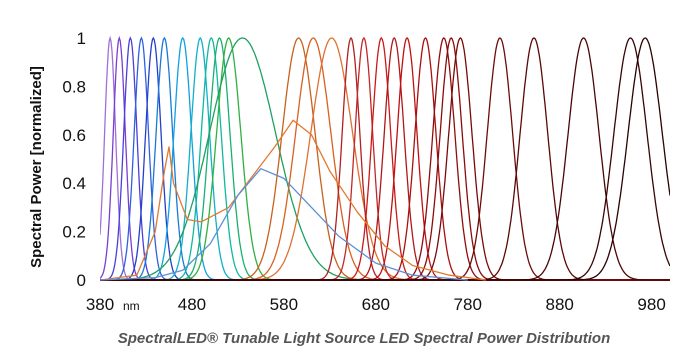 Image resolution: width=692 pixels, height=358 pixels. I want to click on x-tick-label: 680, so click(376, 304).